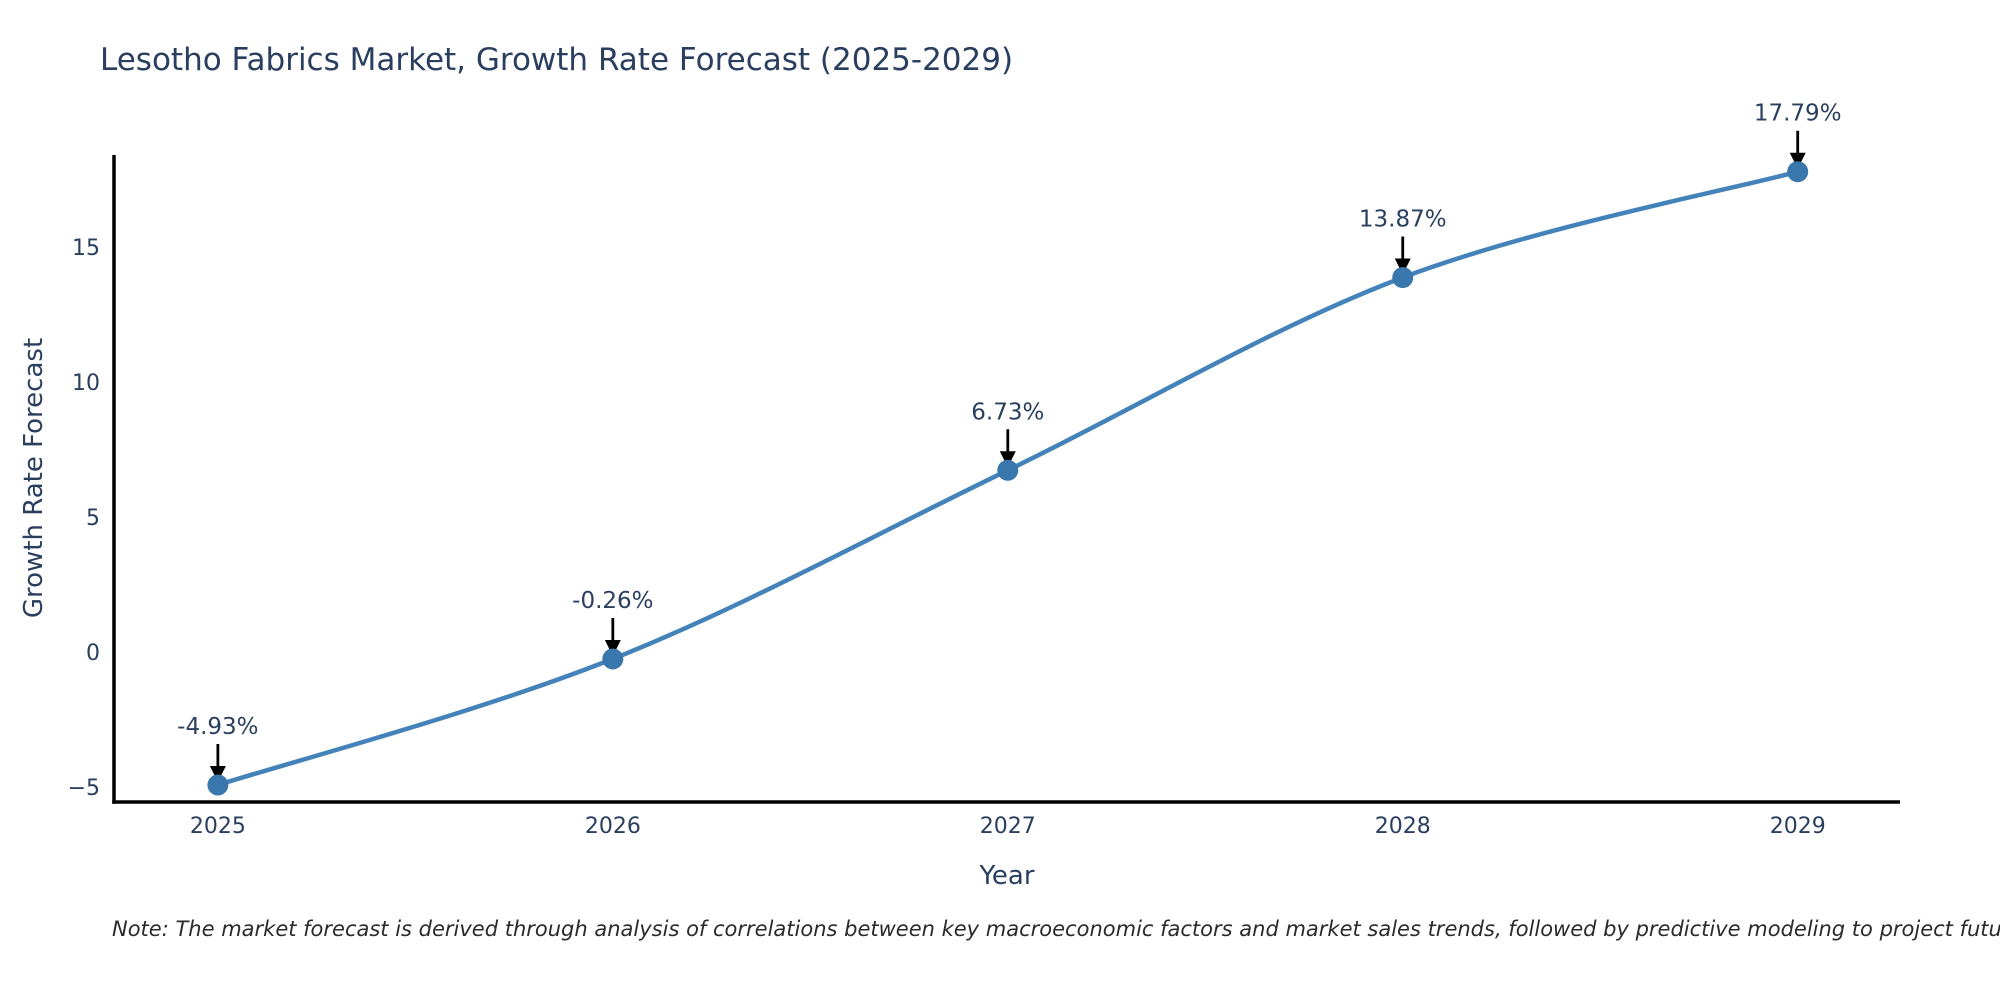  I want to click on y-axis-title: Growth Rate Forecast, so click(34, 478).